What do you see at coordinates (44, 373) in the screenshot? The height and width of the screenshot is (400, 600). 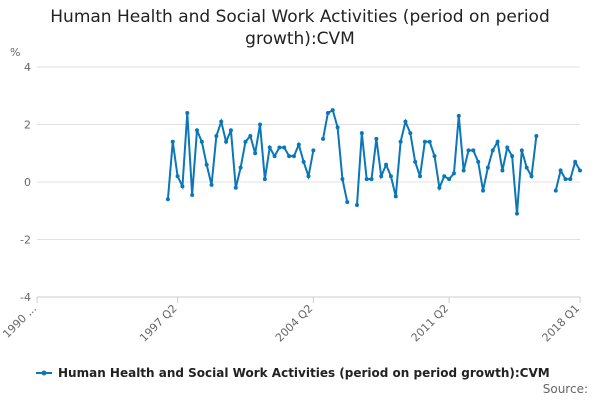 I see `legend-symbol` at bounding box center [44, 373].